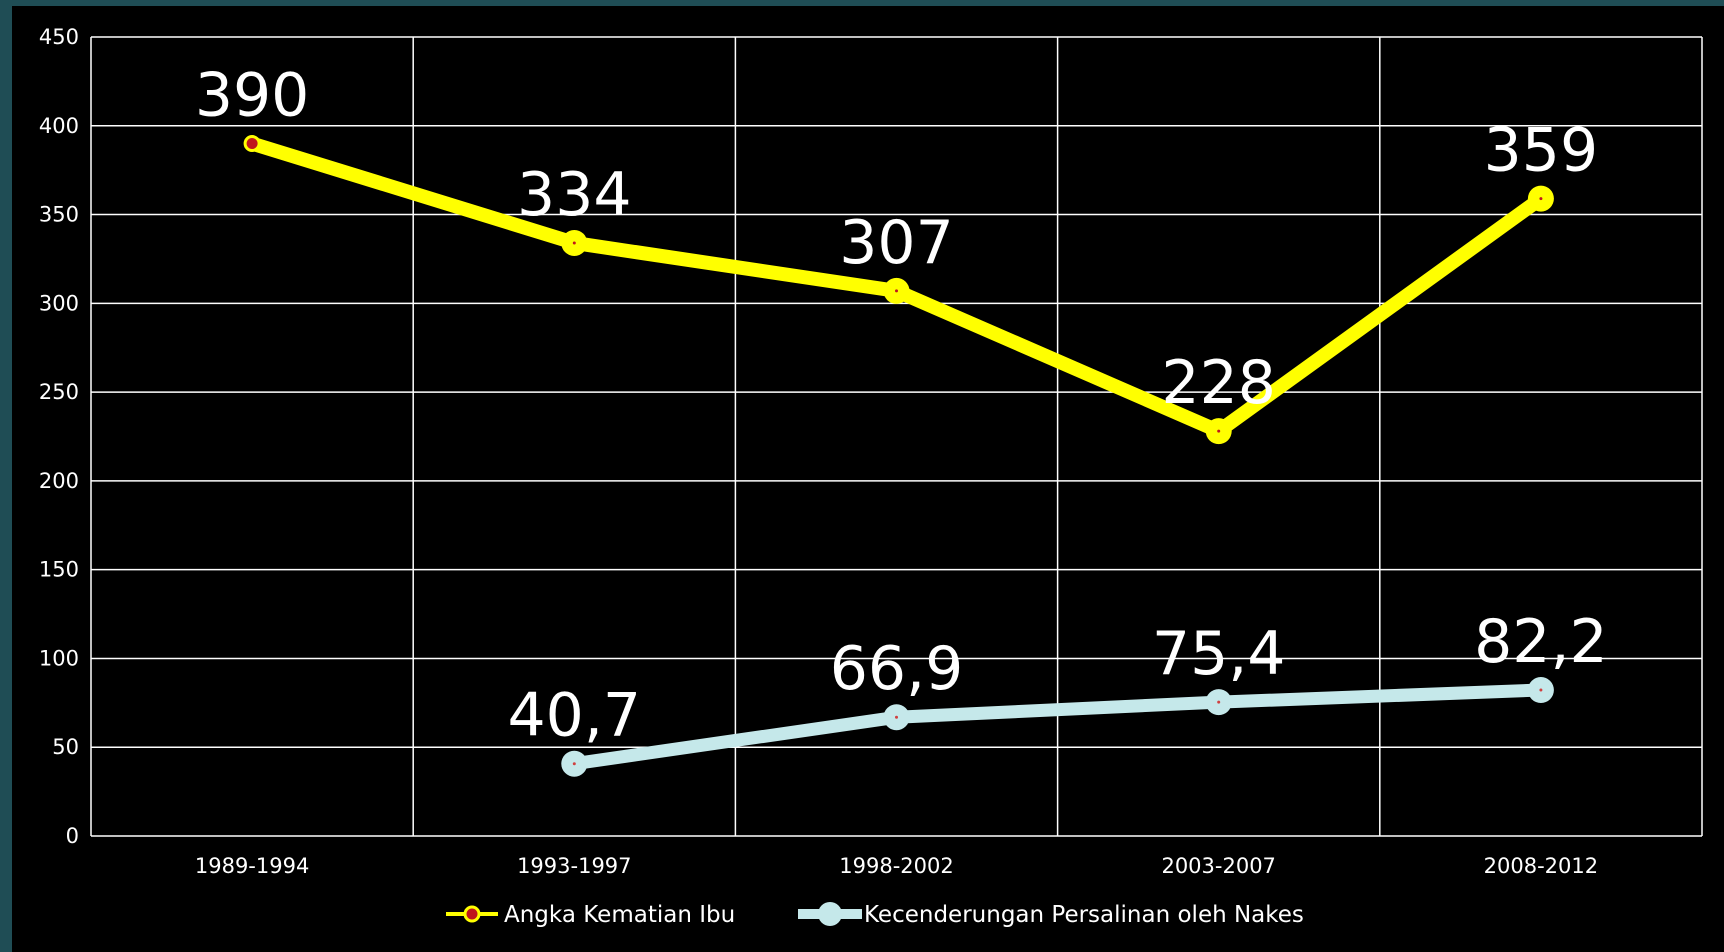  I want to click on y-tick-label: 350, so click(59, 215).